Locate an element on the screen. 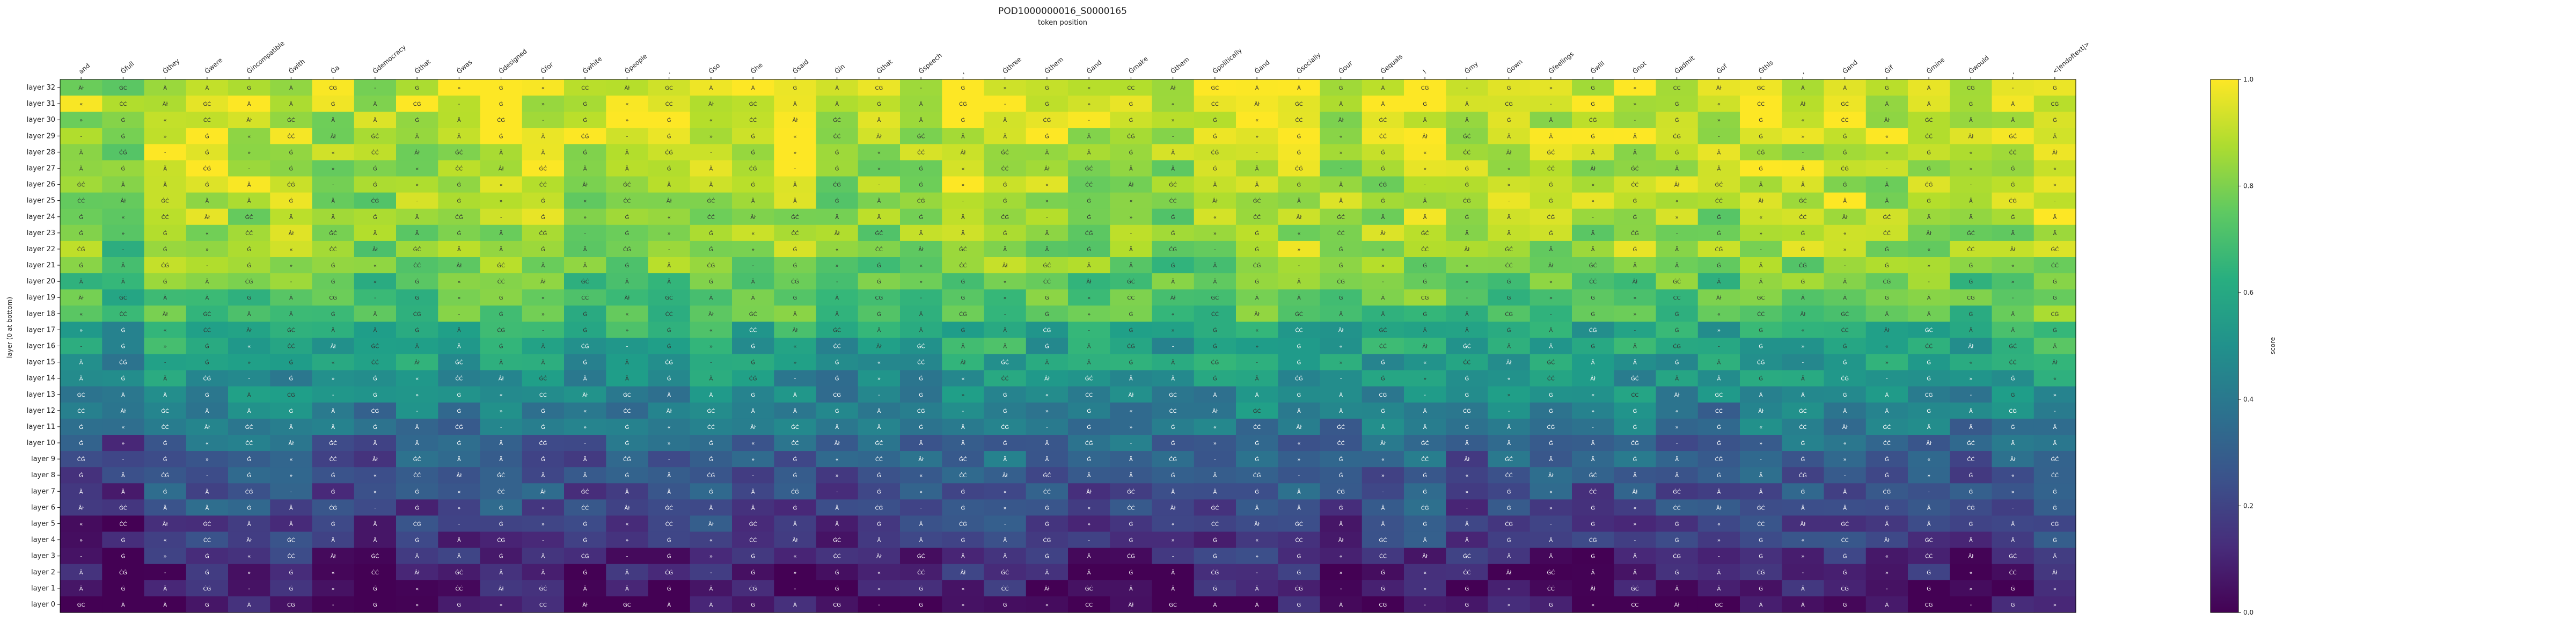  x-tick-label: Ġand is located at coordinates (1849, 67).